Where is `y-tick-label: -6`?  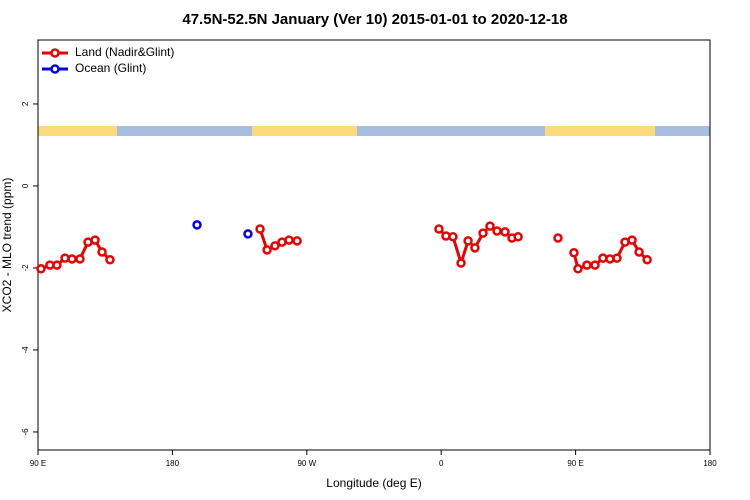 y-tick-label: -6 is located at coordinates (25, 432).